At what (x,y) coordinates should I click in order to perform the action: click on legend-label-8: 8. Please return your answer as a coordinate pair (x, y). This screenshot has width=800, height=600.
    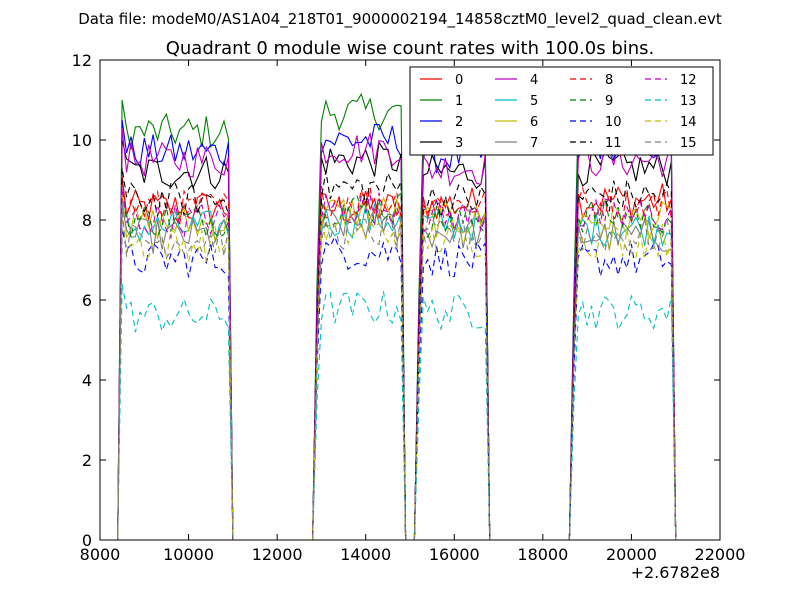
    Looking at the image, I should click on (609, 80).